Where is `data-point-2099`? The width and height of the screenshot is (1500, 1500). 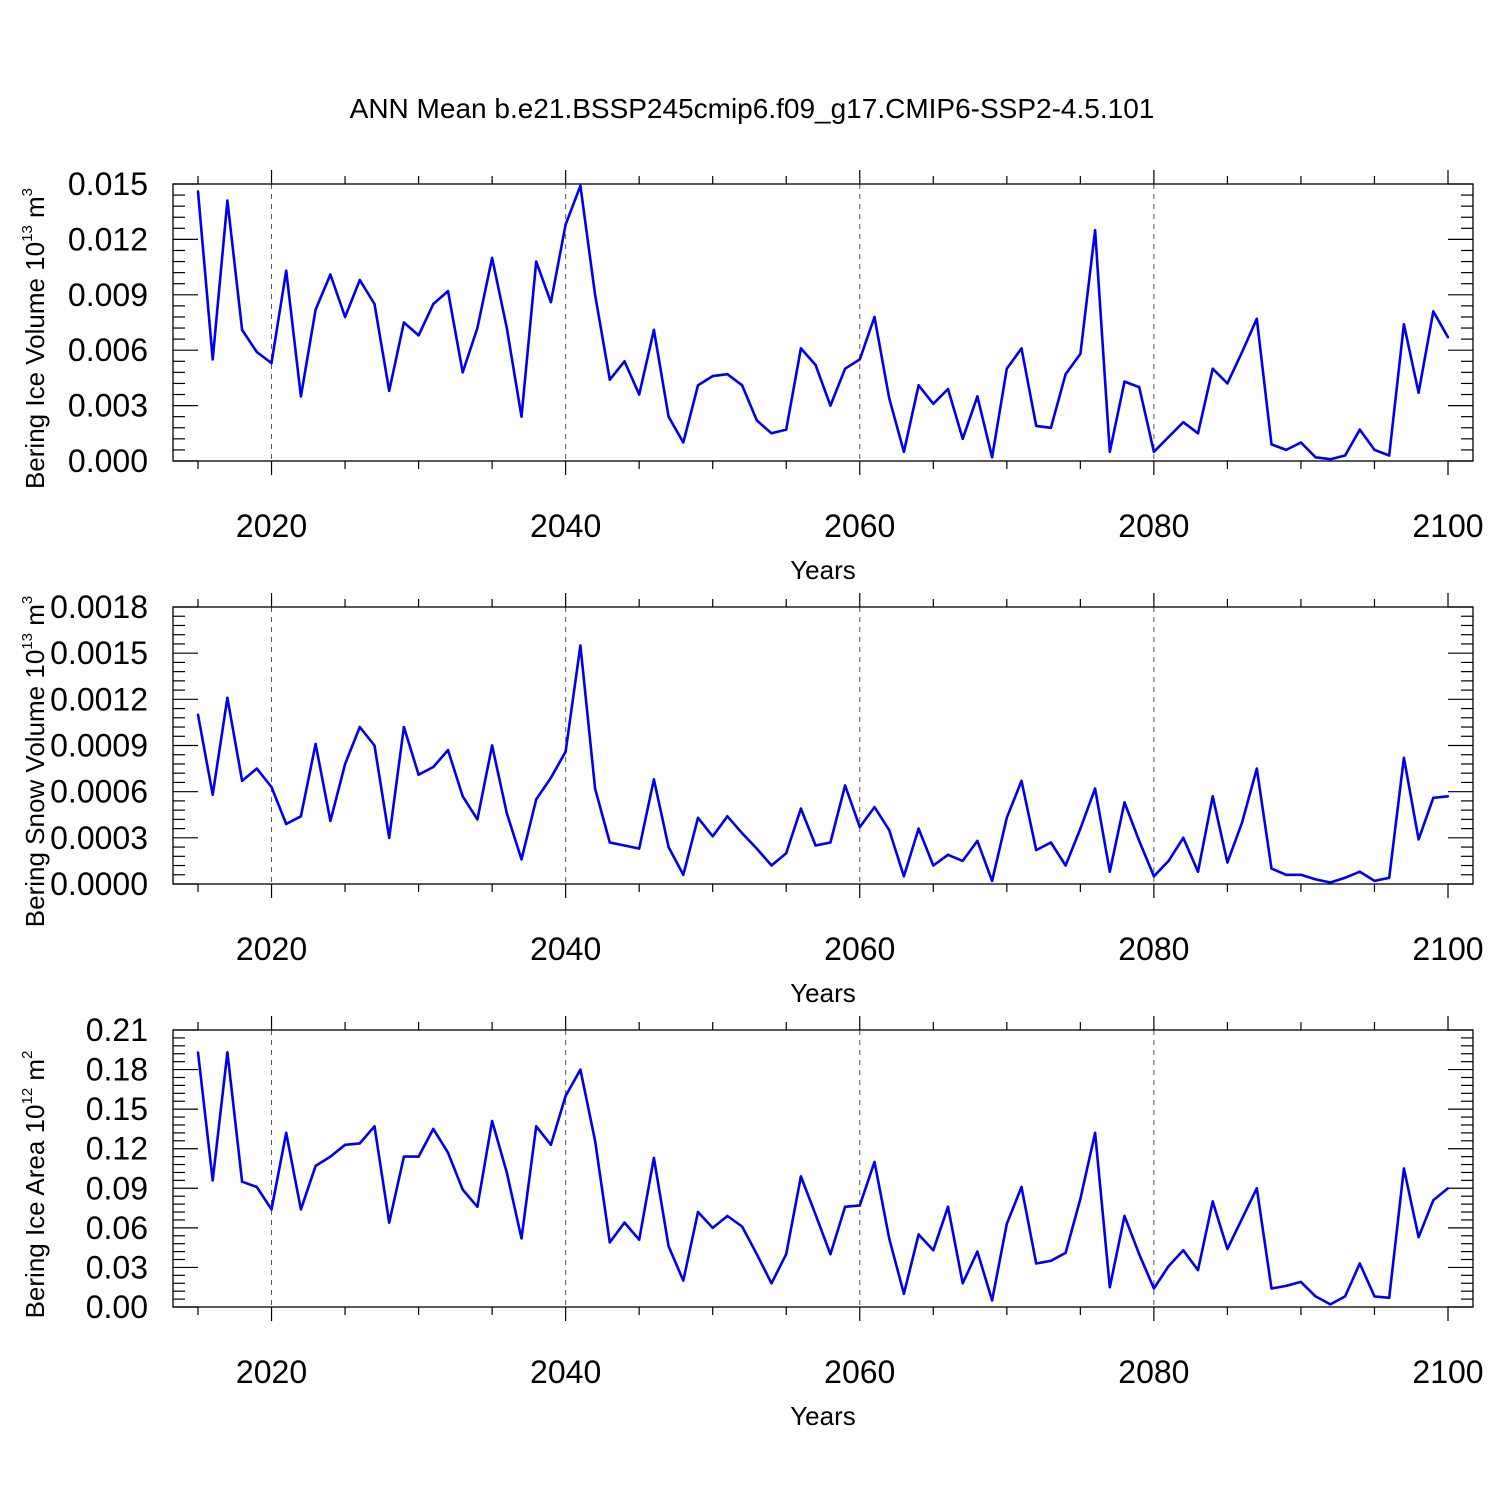 data-point-2099 is located at coordinates (1433, 311).